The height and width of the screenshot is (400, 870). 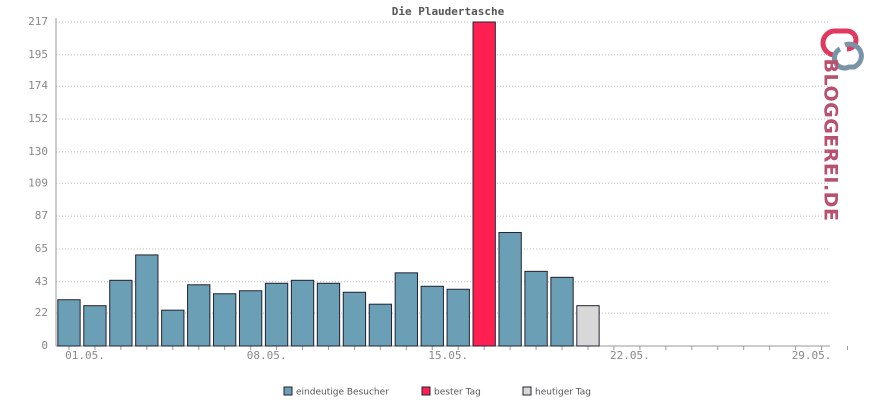 What do you see at coordinates (38, 151) in the screenshot?
I see `y-tick-label: 130` at bounding box center [38, 151].